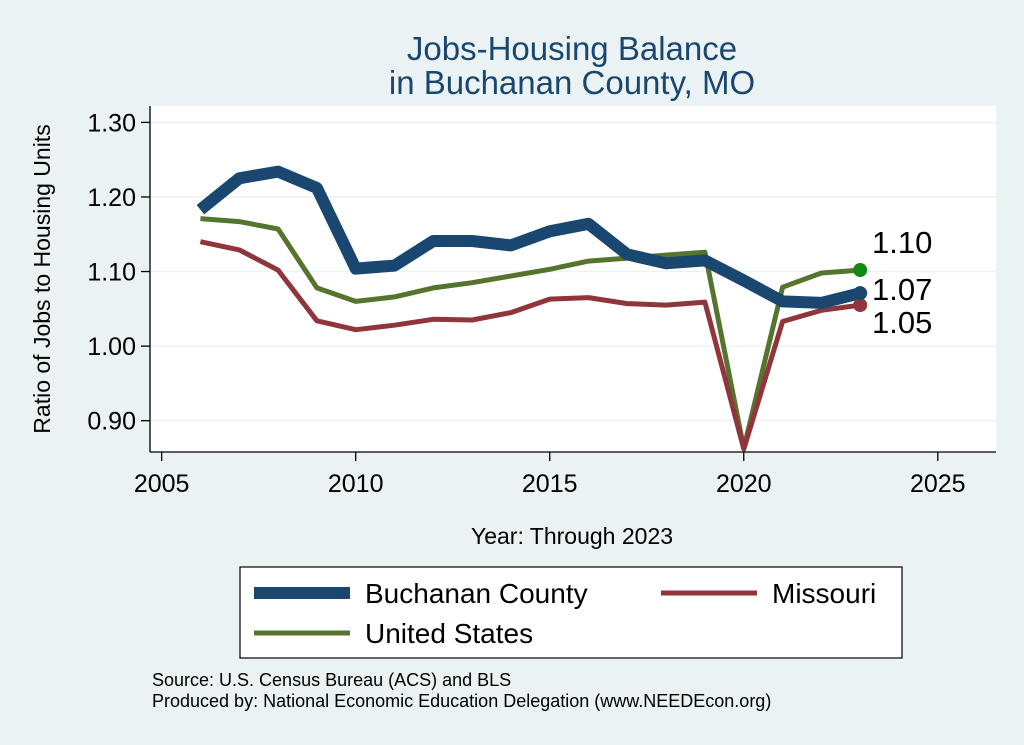  What do you see at coordinates (42, 278) in the screenshot?
I see `y-axis-label: Ratio of Jobs to Housing Units` at bounding box center [42, 278].